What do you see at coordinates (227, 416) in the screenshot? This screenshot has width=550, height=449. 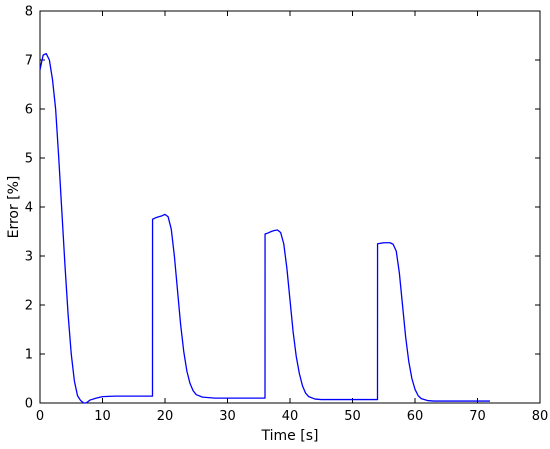 I see `x-tick-label: 30` at bounding box center [227, 416].